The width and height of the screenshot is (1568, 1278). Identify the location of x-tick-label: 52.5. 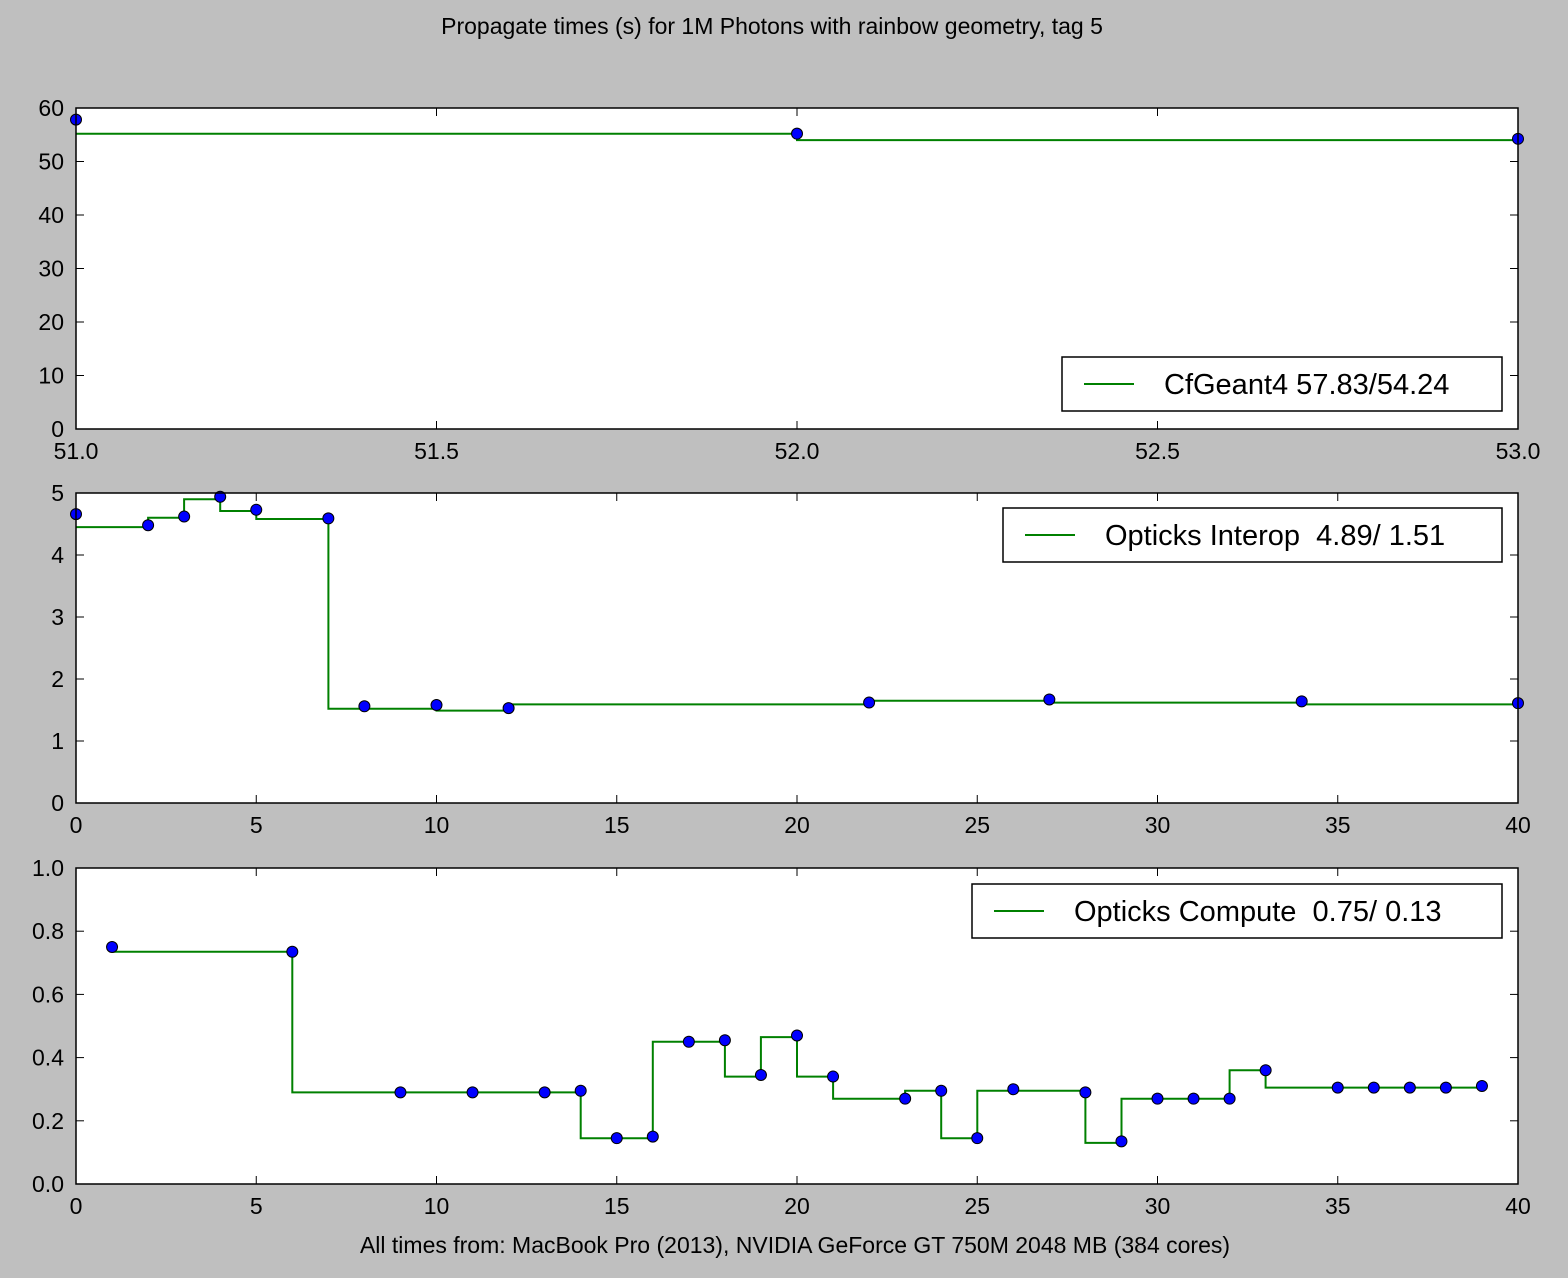
(1157, 451).